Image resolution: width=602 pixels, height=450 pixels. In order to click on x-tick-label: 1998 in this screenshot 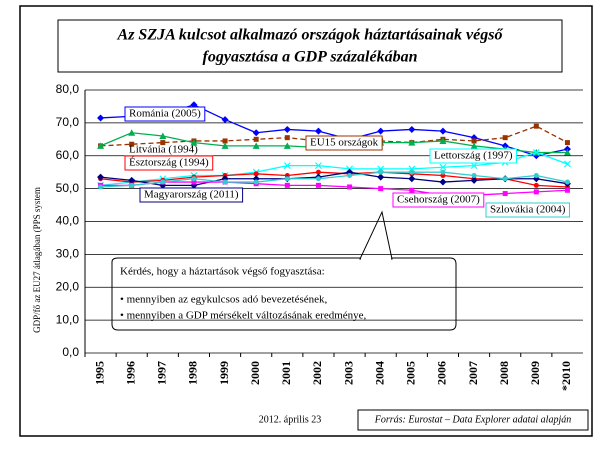, I will do `click(193, 373)`.